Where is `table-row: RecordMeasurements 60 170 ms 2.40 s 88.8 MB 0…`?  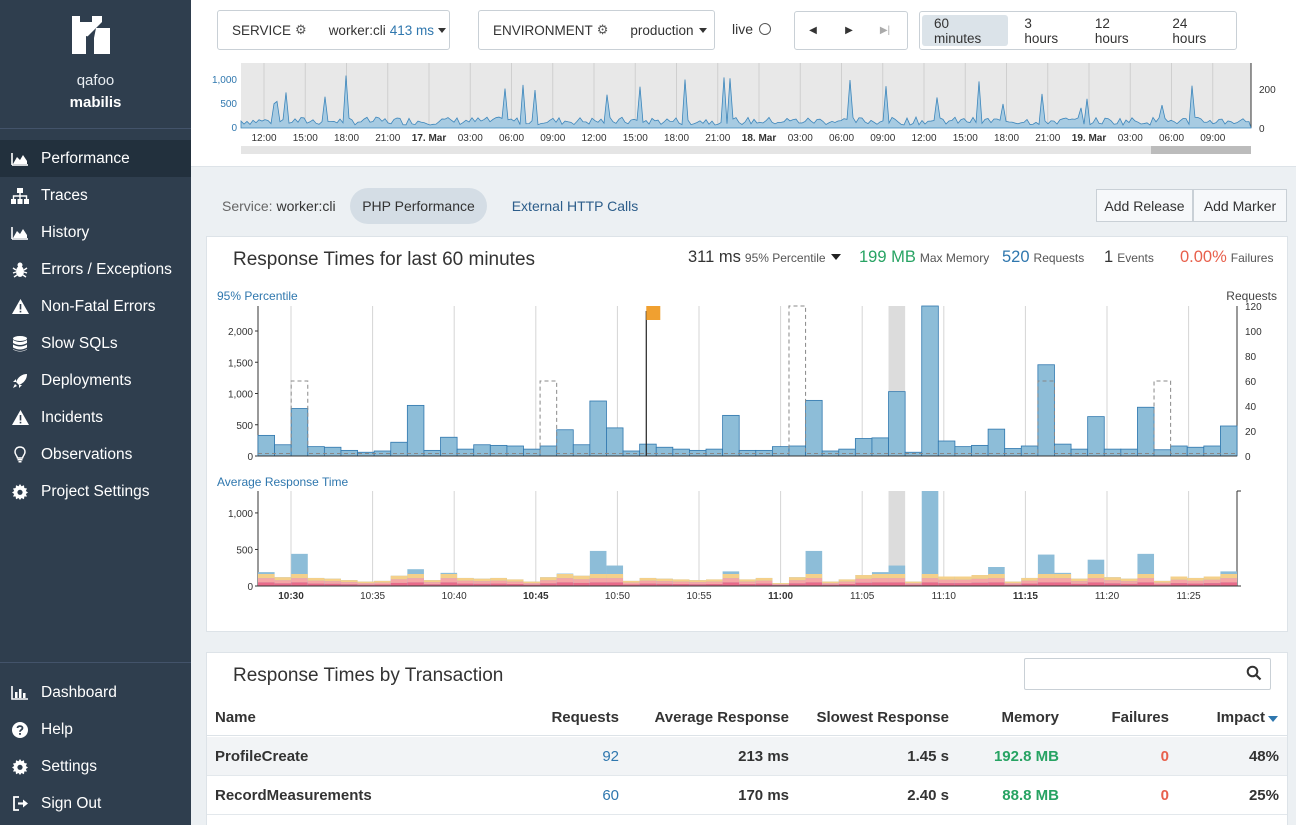
table-row: RecordMeasurements 60 170 ms 2.40 s 88.8 MB 0… is located at coordinates (747, 795).